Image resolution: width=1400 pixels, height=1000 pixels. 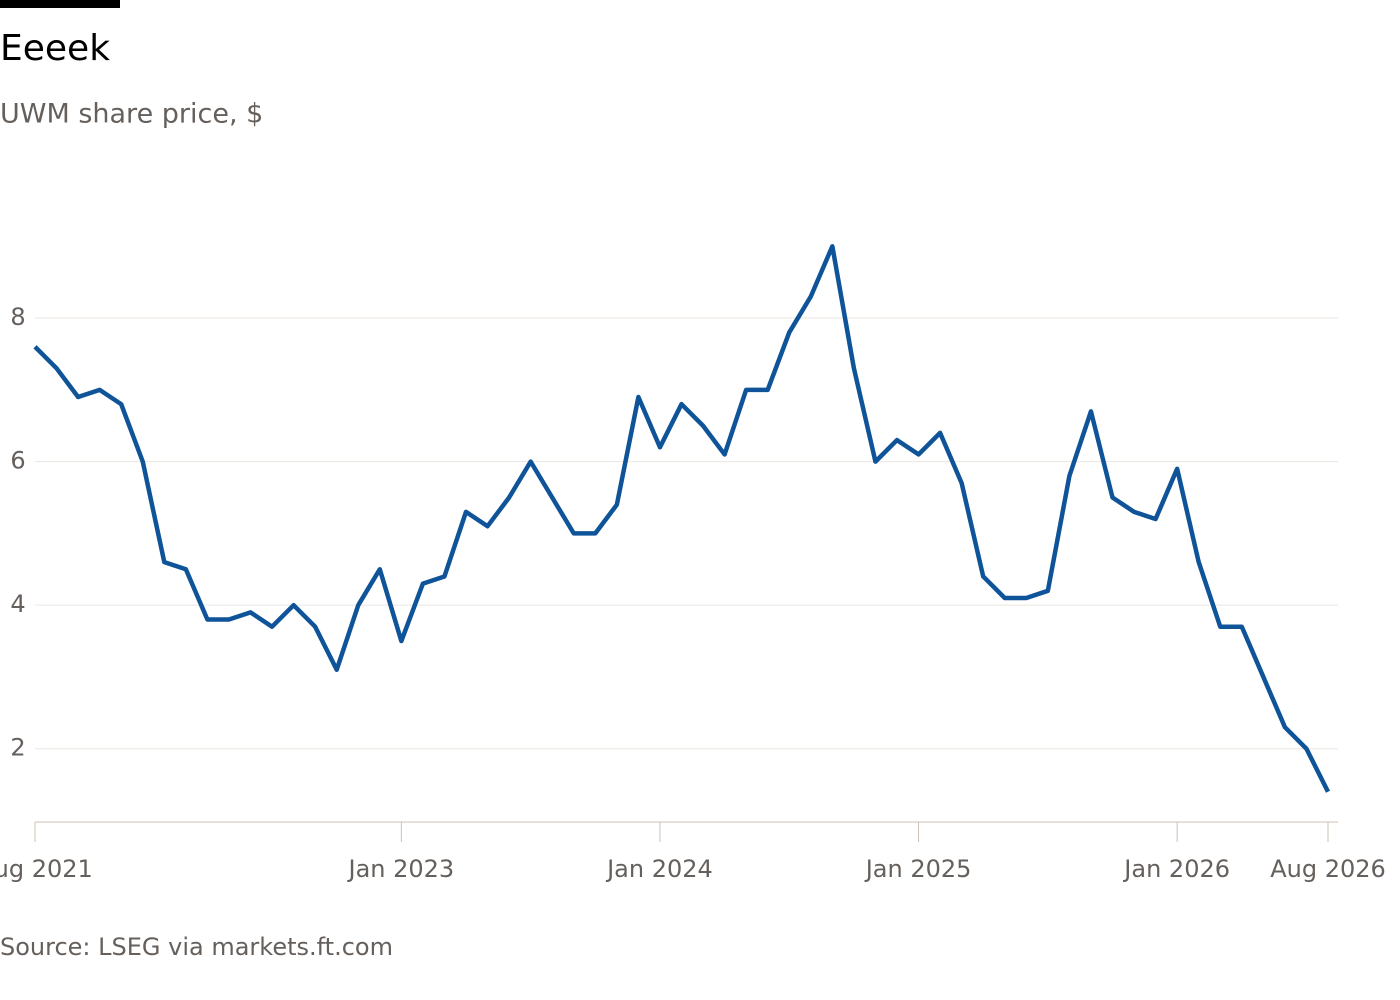 What do you see at coordinates (659, 869) in the screenshot?
I see `x-tick-label: Jan 2024` at bounding box center [659, 869].